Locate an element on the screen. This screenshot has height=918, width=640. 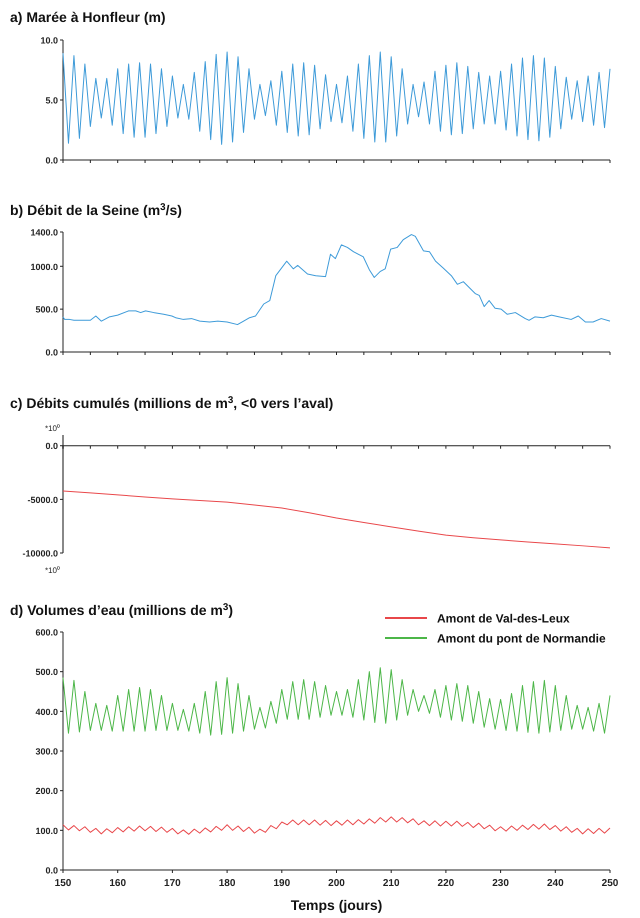
y-tick-label: 1400.0 is located at coordinates (44, 233).